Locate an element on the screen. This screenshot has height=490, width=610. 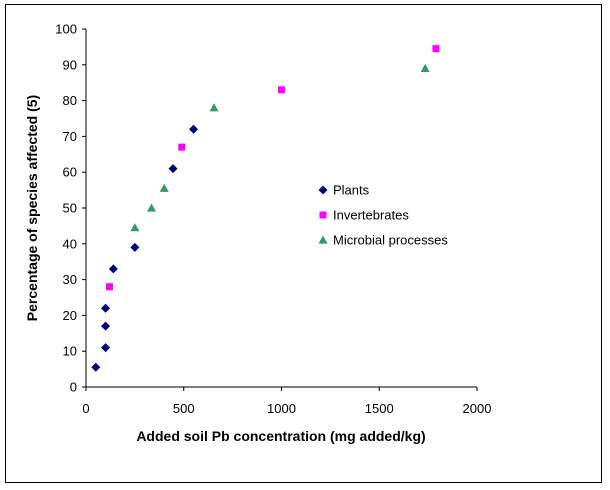
y-tick-label: 40 is located at coordinates (70, 243).